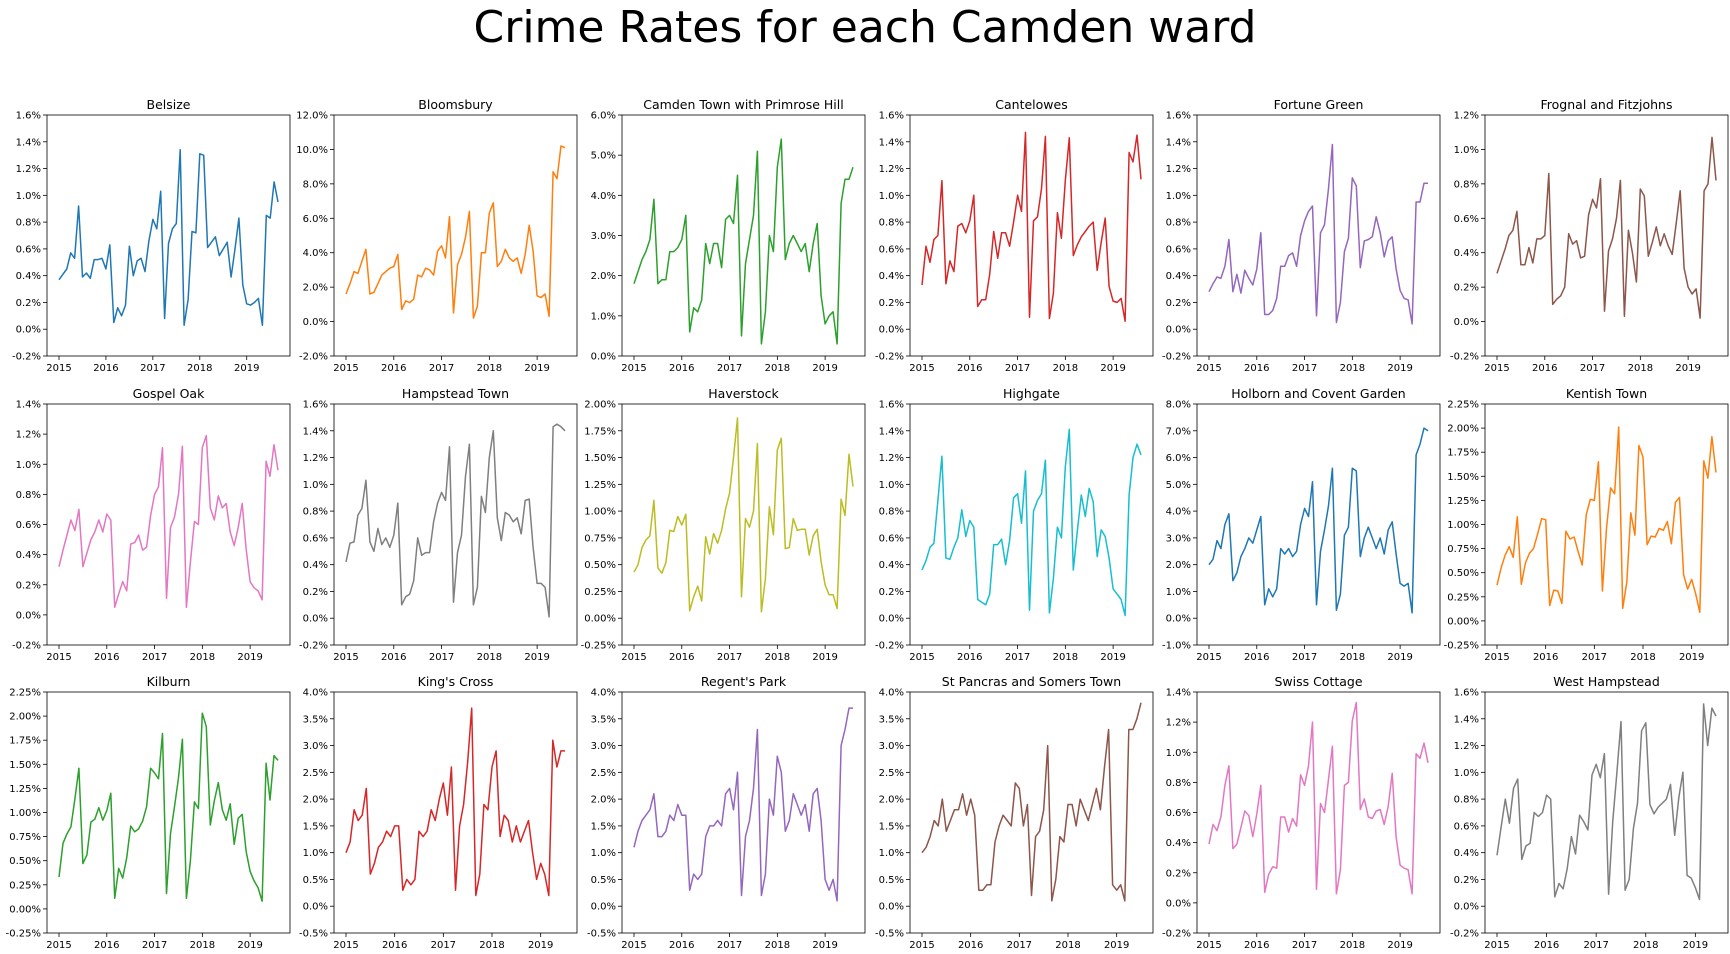  What do you see at coordinates (600, 405) in the screenshot?
I see `y-tick-label: 2.00%` at bounding box center [600, 405].